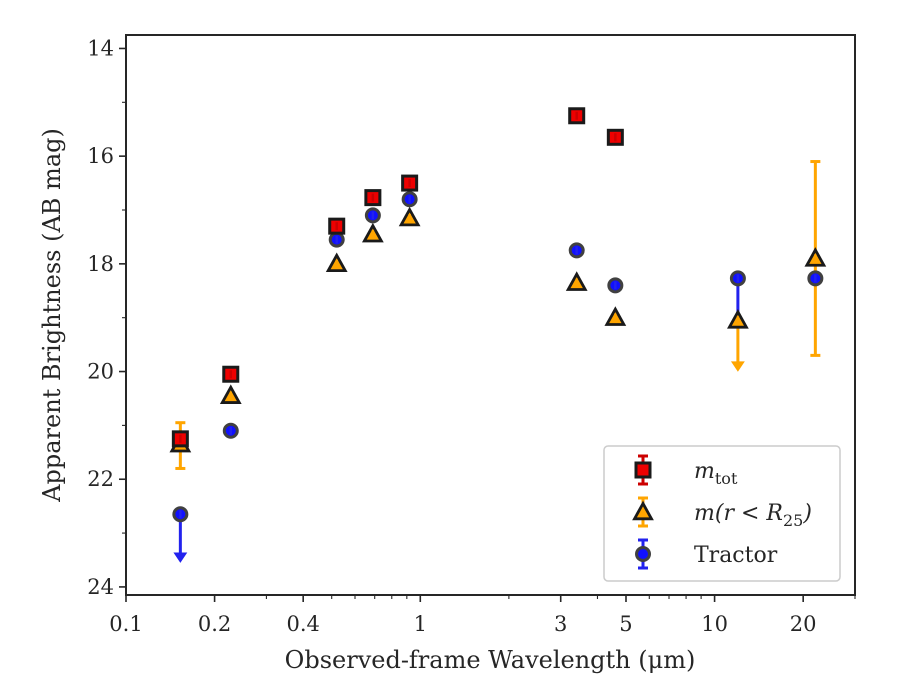  I want to click on x-tick-label-6: 10, so click(714, 624).